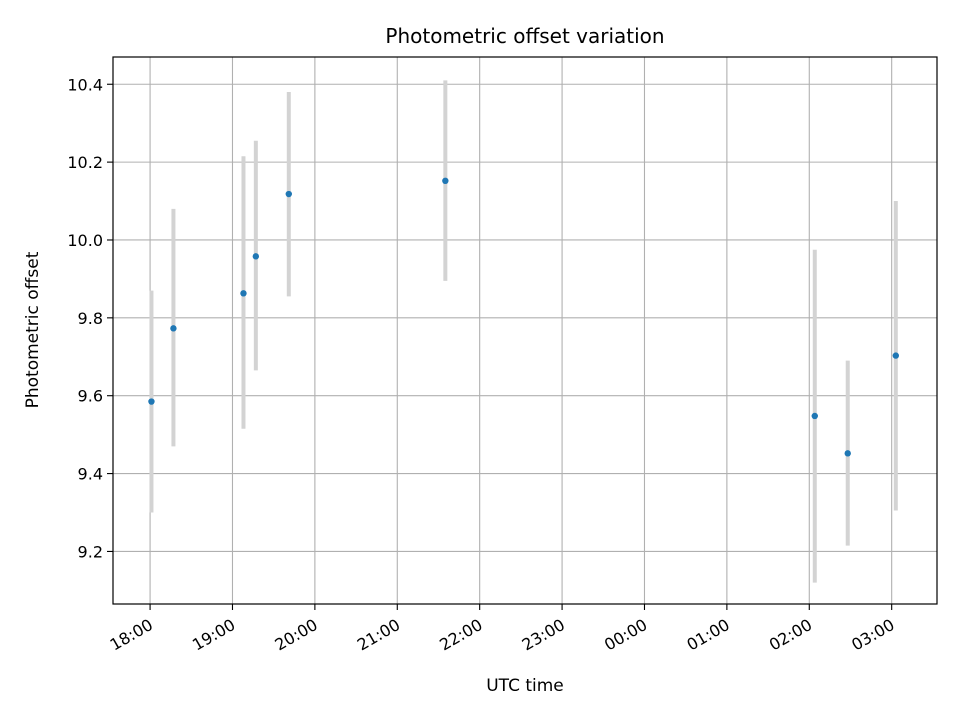 This screenshot has width=960, height=720. What do you see at coordinates (85, 162) in the screenshot?
I see `y-tick-label: 10.2` at bounding box center [85, 162].